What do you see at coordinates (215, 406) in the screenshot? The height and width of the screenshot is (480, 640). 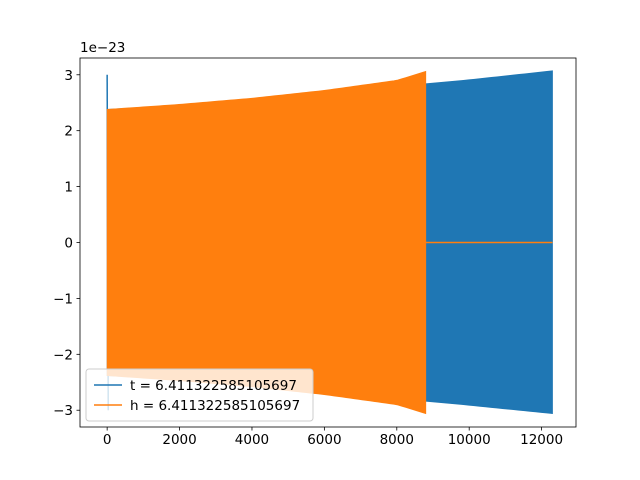 I see `legend-label: h = 6.411322585105697` at bounding box center [215, 406].